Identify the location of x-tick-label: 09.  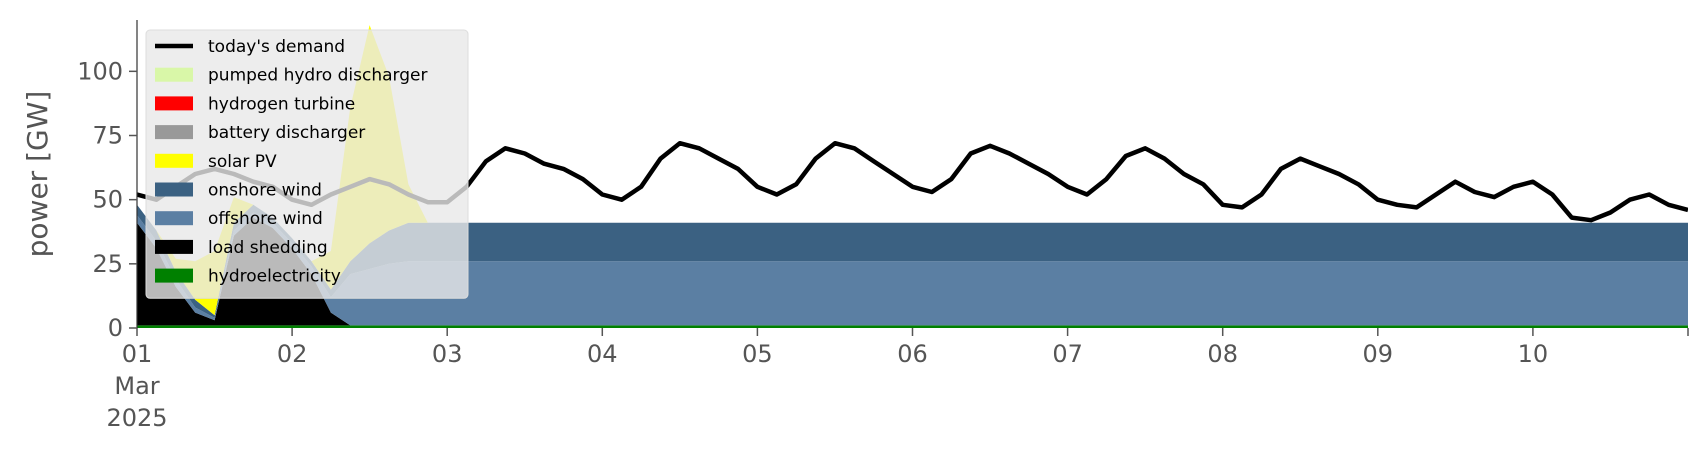
(1378, 354).